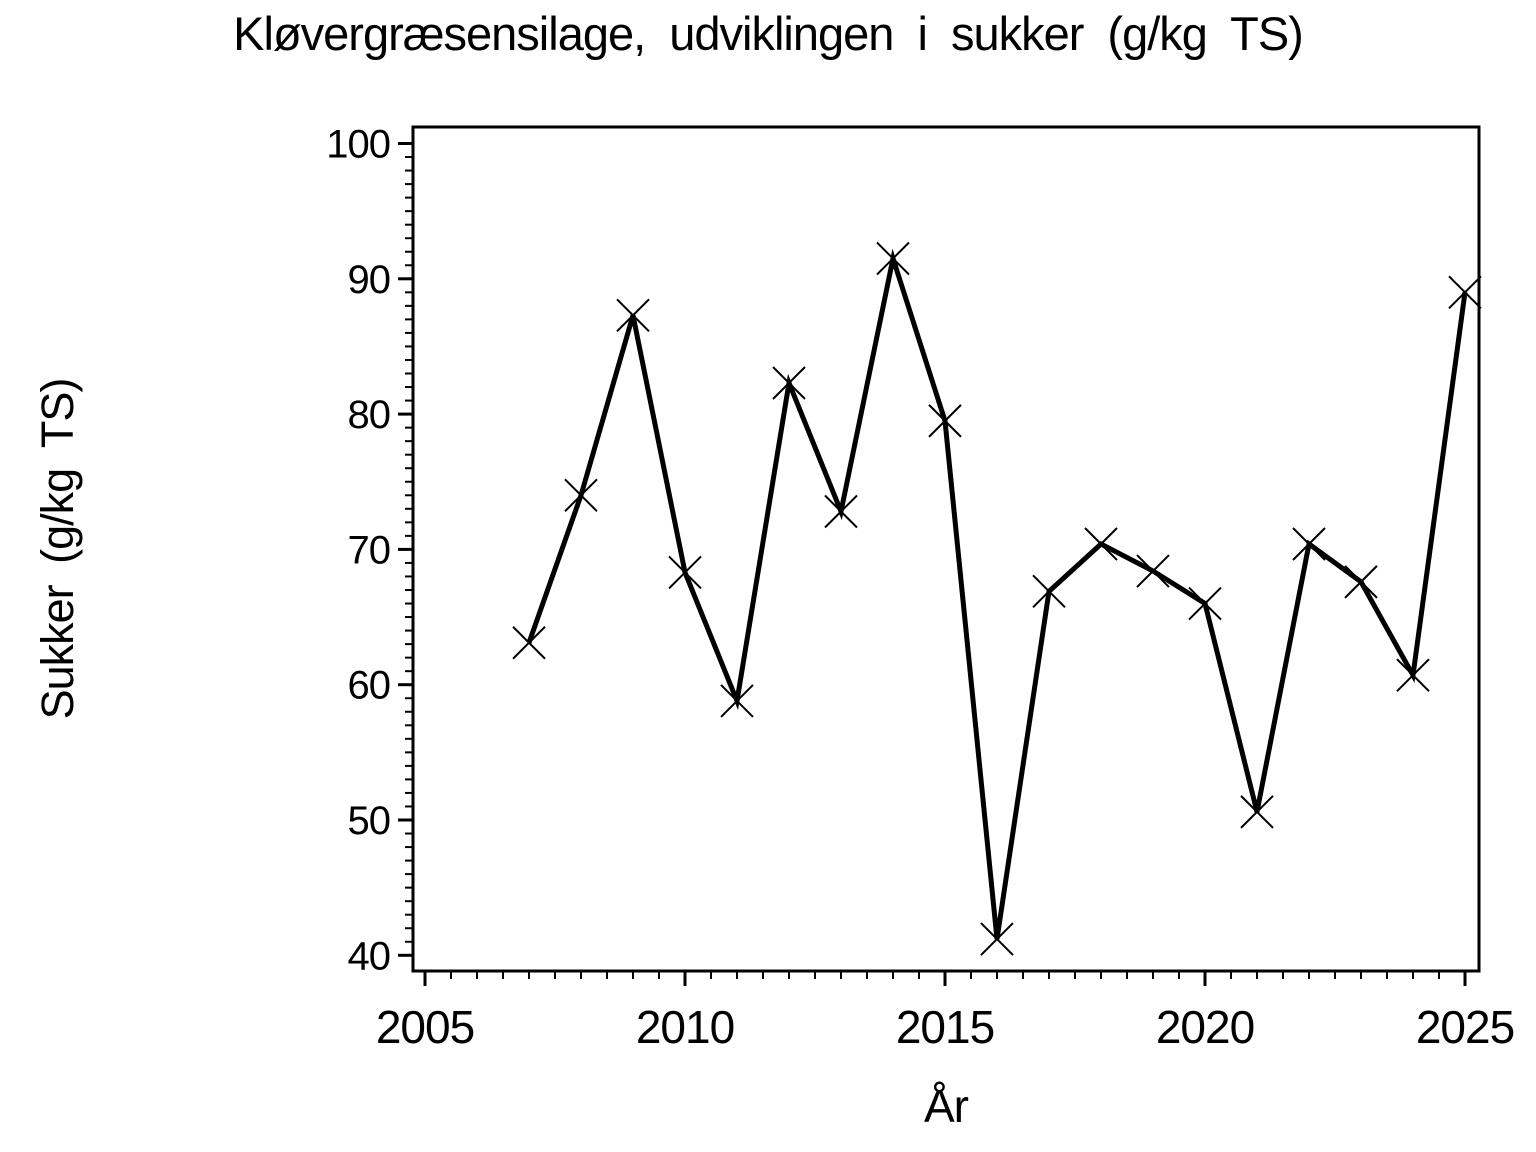  I want to click on y-tick-label: 80, so click(369, 415).